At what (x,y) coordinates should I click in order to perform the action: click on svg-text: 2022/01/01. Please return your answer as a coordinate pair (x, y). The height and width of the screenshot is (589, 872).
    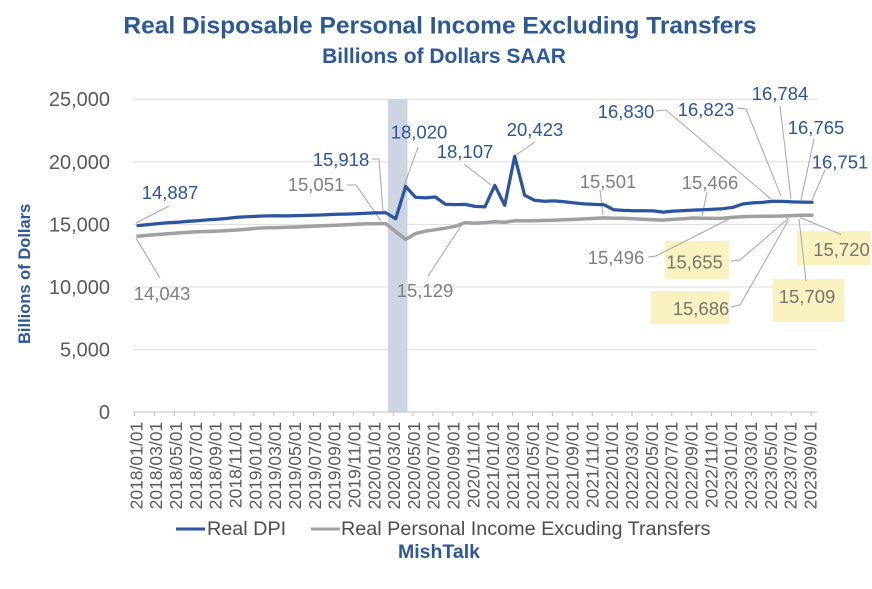
    Looking at the image, I should click on (612, 466).